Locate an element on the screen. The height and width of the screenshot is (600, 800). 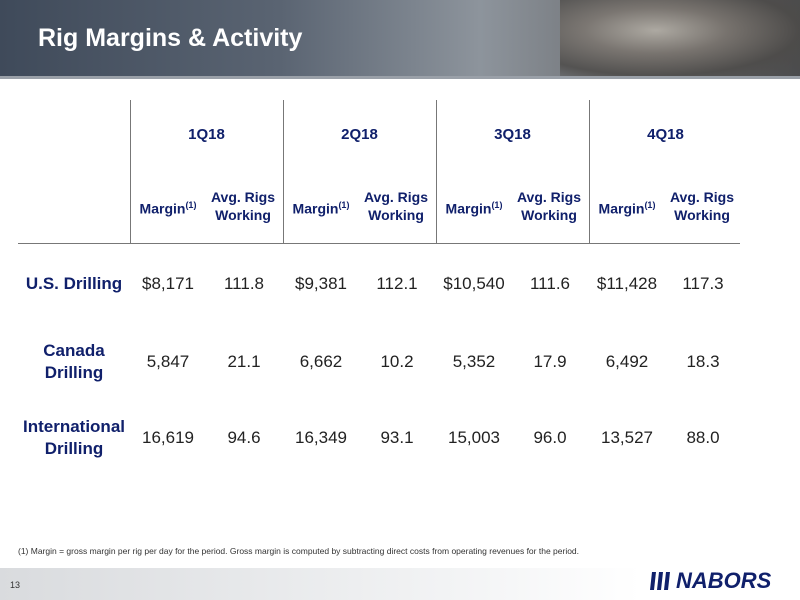
row-label: International Drilling is located at coordinates (73, 437).